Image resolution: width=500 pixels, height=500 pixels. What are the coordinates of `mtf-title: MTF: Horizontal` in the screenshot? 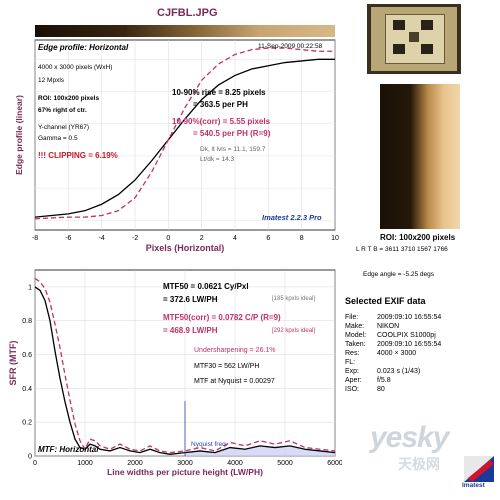 It's located at (68, 449).